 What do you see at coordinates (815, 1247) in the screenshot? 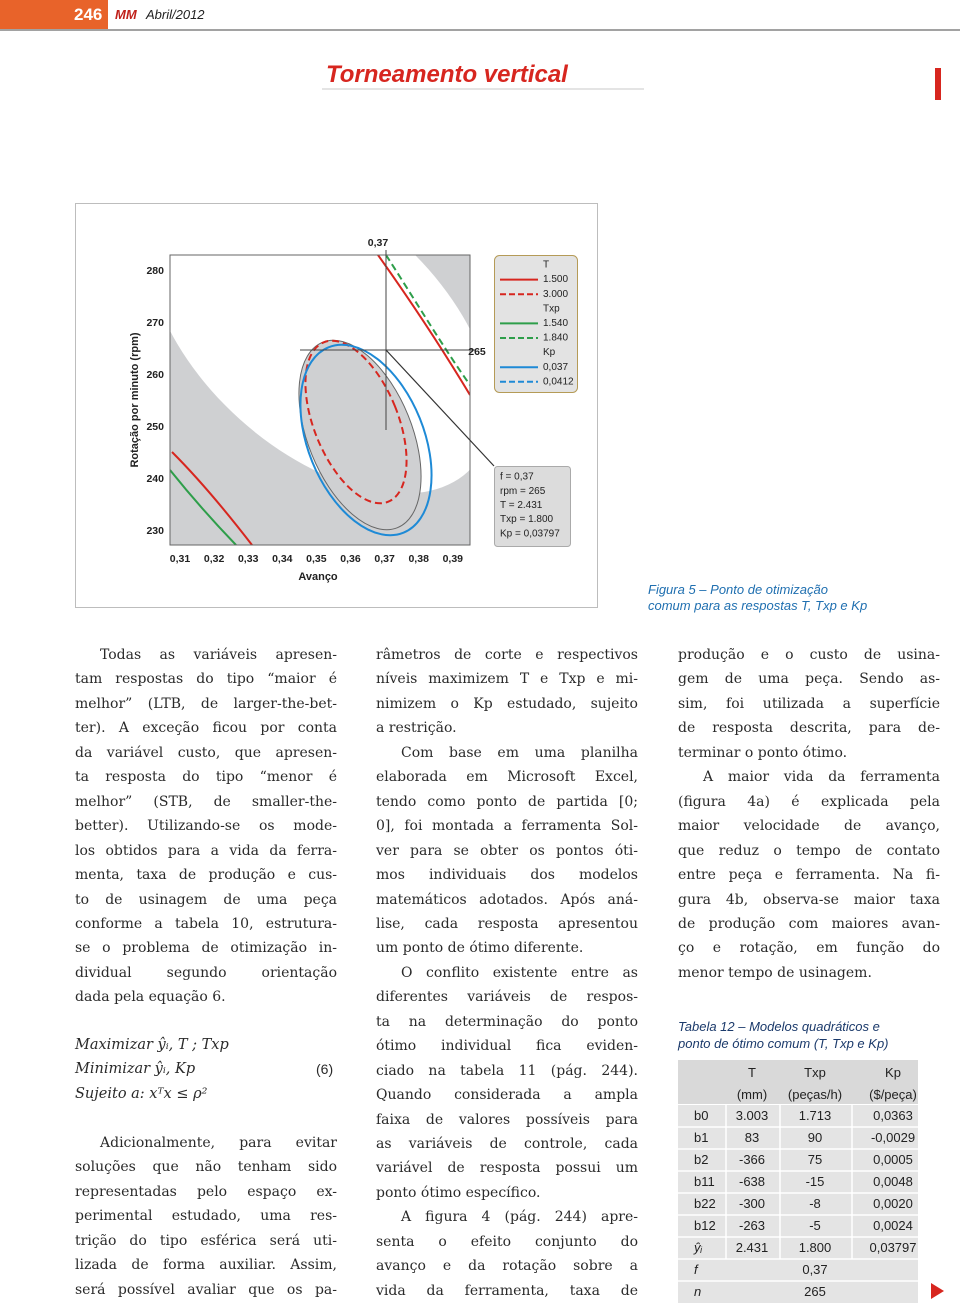
I see `table-cell: 1.800` at bounding box center [815, 1247].